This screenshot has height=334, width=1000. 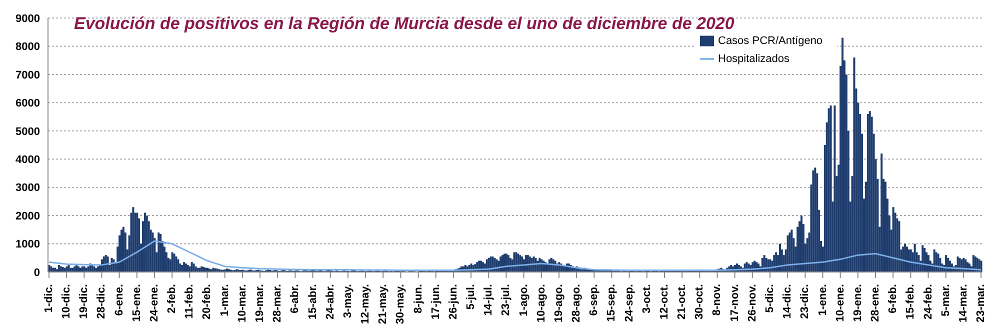 I want to click on y-tick-label: 7000, so click(x=28, y=75).